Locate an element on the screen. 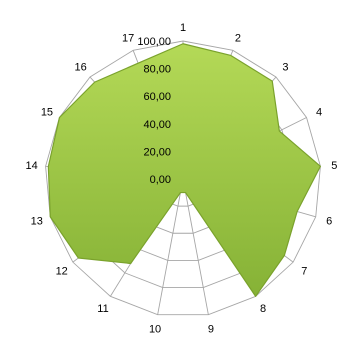 The height and width of the screenshot is (340, 338). category-label: 2 is located at coordinates (238, 38).